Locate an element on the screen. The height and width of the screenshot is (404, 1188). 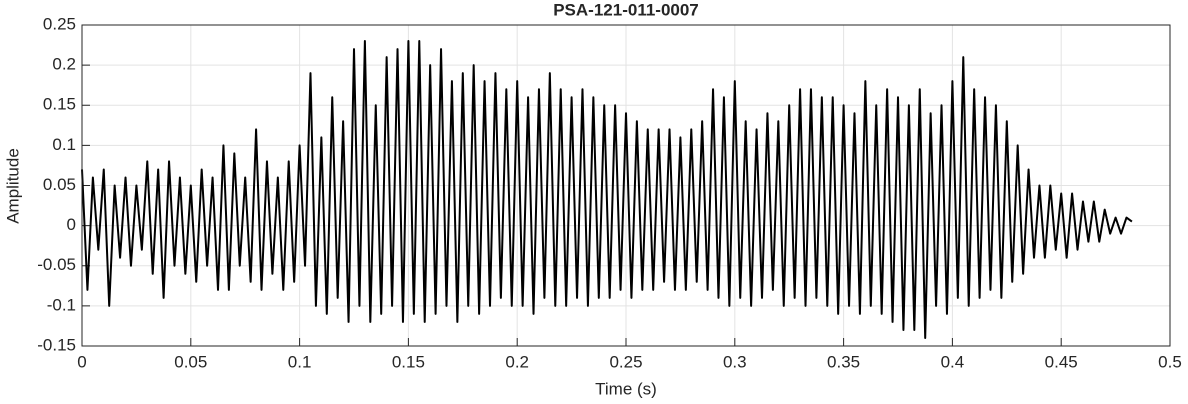
y-tick-label: 0.25 is located at coordinates (59, 23).